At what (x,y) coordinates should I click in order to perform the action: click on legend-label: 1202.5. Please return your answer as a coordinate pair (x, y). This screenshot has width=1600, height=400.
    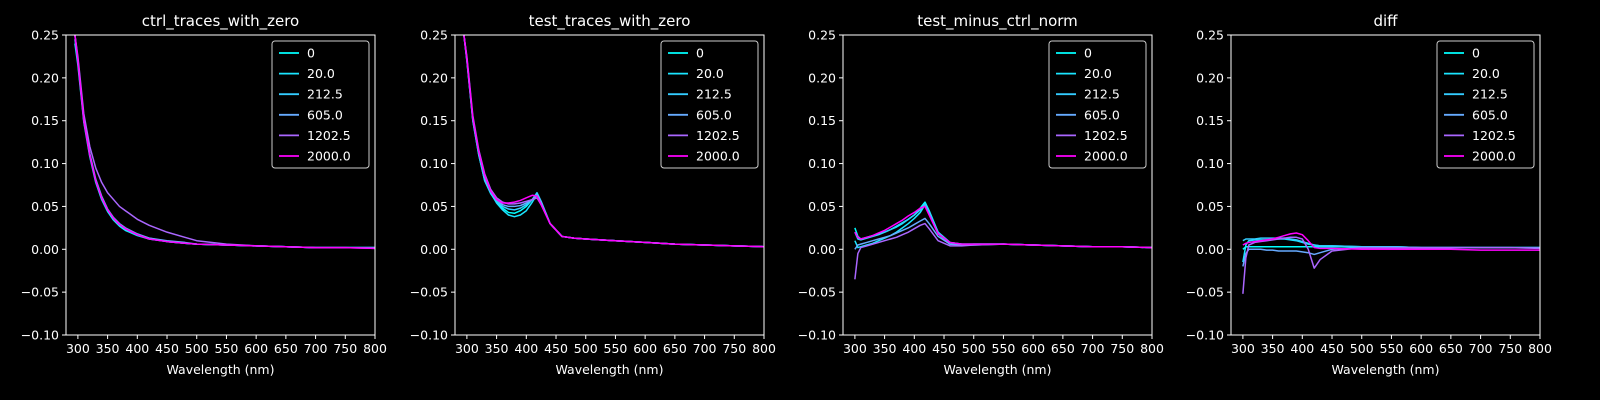
    Looking at the image, I should click on (1494, 135).